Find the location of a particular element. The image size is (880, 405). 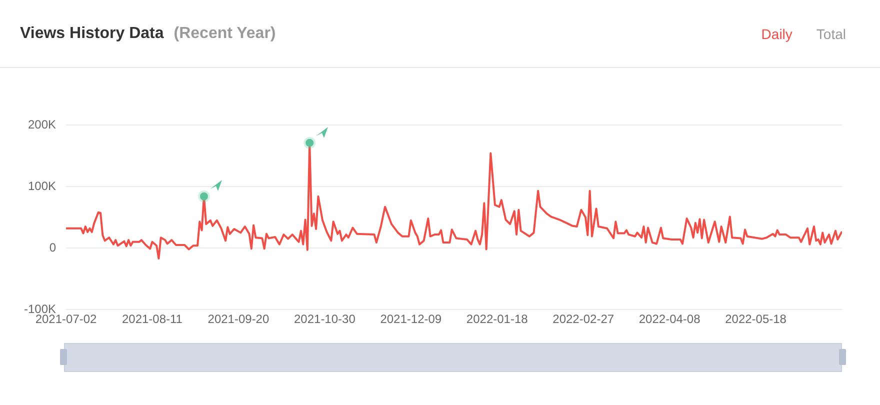

x-tick-label: 2022-04-08 is located at coordinates (669, 319).